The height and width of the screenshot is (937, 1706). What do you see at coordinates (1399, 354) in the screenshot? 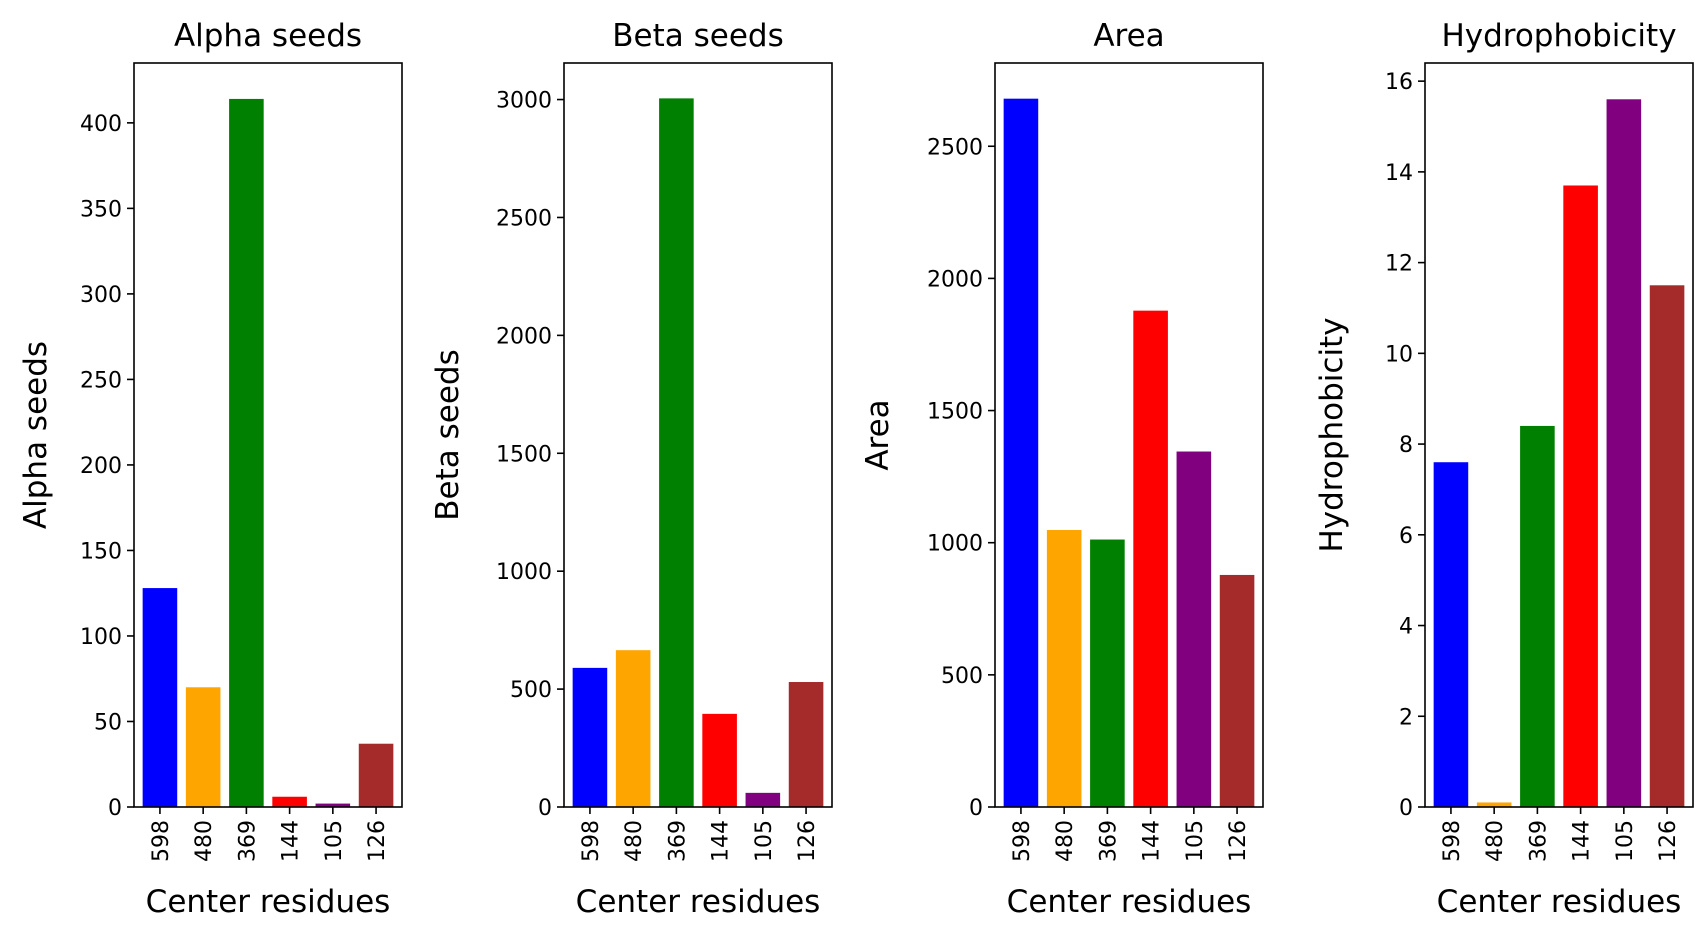
I see `y-tick-label: 10` at bounding box center [1399, 354].